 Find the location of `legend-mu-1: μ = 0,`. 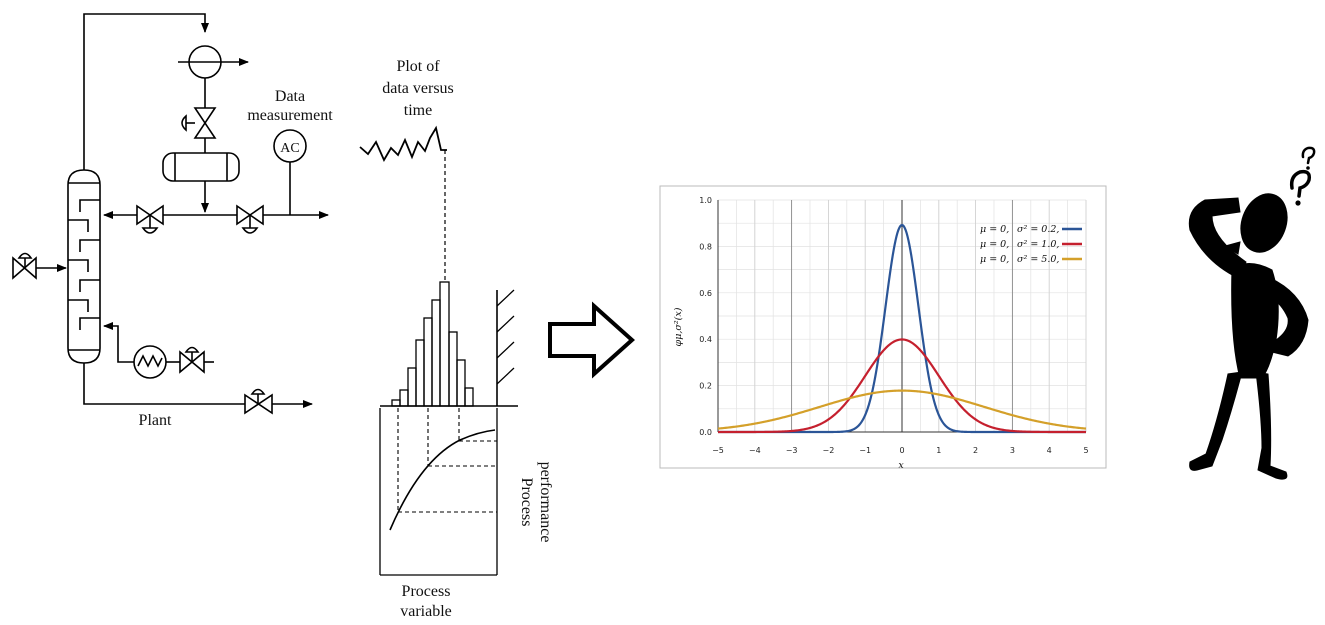

legend-mu-1: μ = 0, is located at coordinates (994, 244).